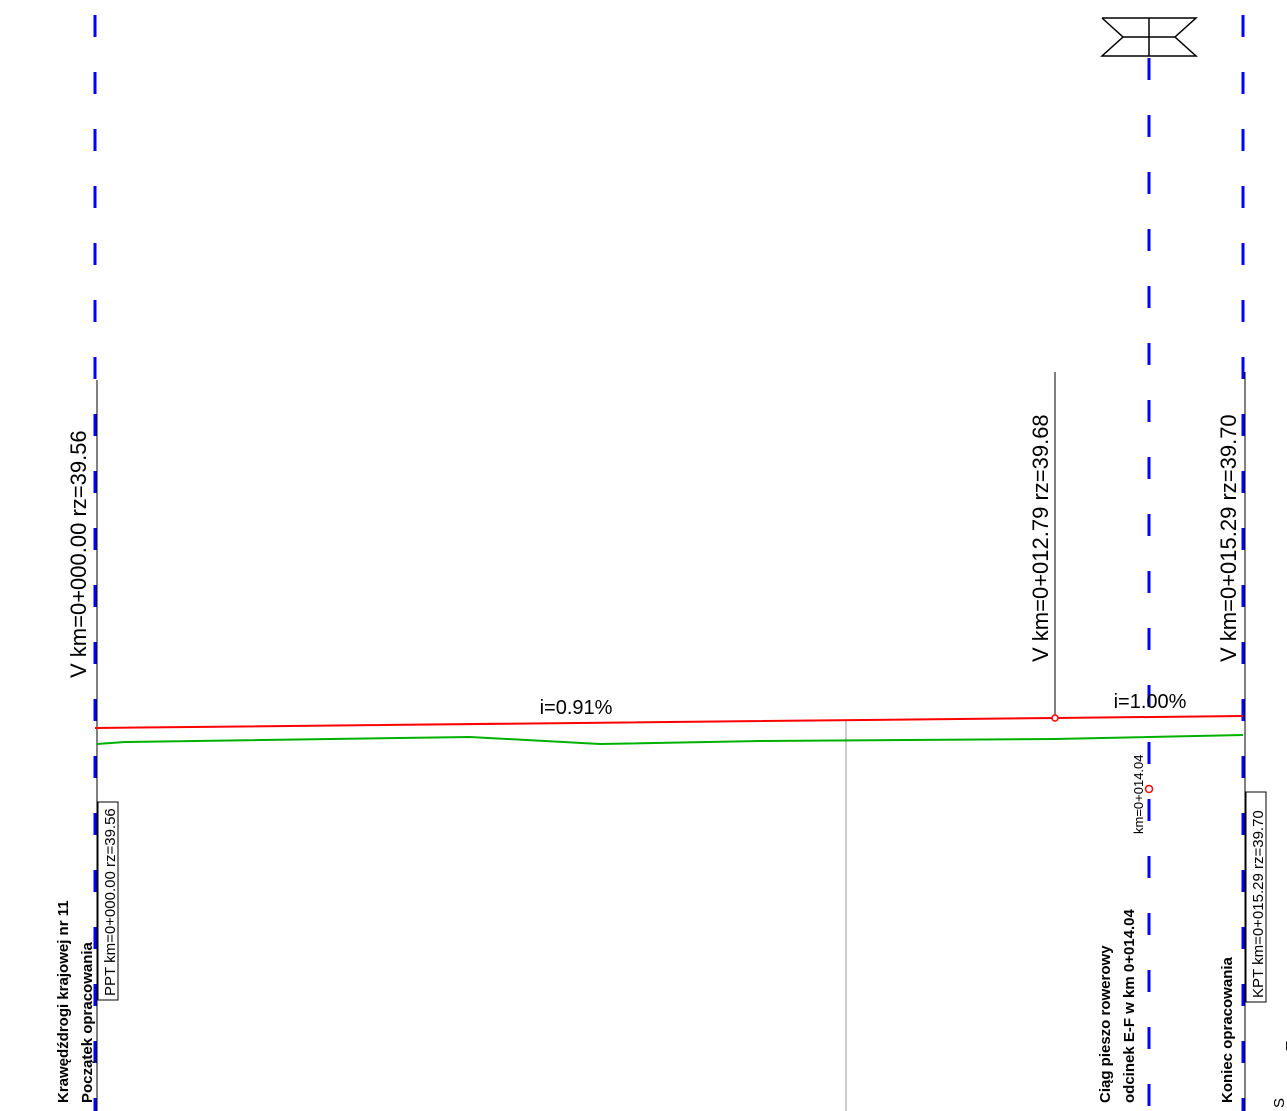 Image resolution: width=1287 pixels, height=1111 pixels. What do you see at coordinates (576, 708) in the screenshot?
I see `grade-label-1: i=0.91%` at bounding box center [576, 708].